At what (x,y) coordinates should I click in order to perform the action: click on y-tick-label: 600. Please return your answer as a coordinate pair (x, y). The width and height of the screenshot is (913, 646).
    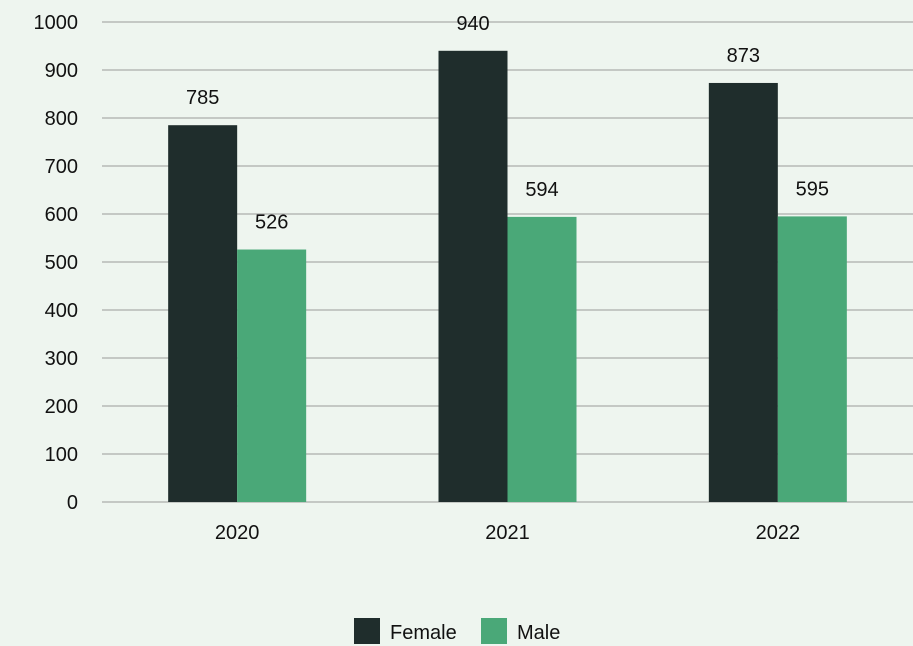
    Looking at the image, I should click on (61, 215).